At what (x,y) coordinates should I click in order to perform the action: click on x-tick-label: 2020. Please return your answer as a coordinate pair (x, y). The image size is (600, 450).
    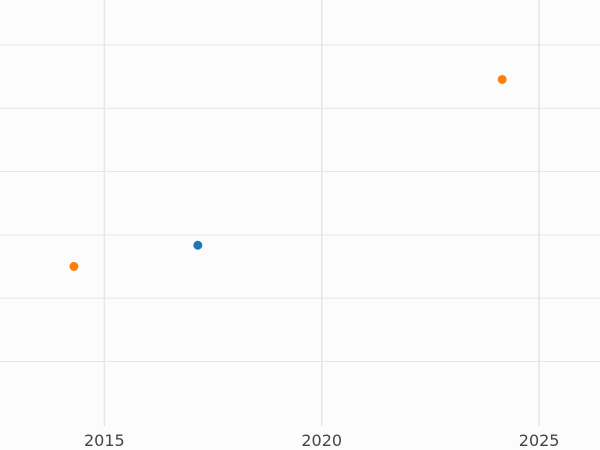
    Looking at the image, I should click on (321, 440).